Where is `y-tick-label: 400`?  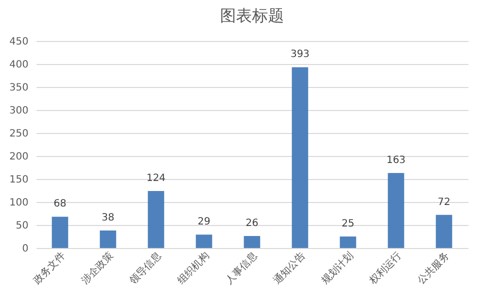
y-tick-label: 400 is located at coordinates (18, 65).